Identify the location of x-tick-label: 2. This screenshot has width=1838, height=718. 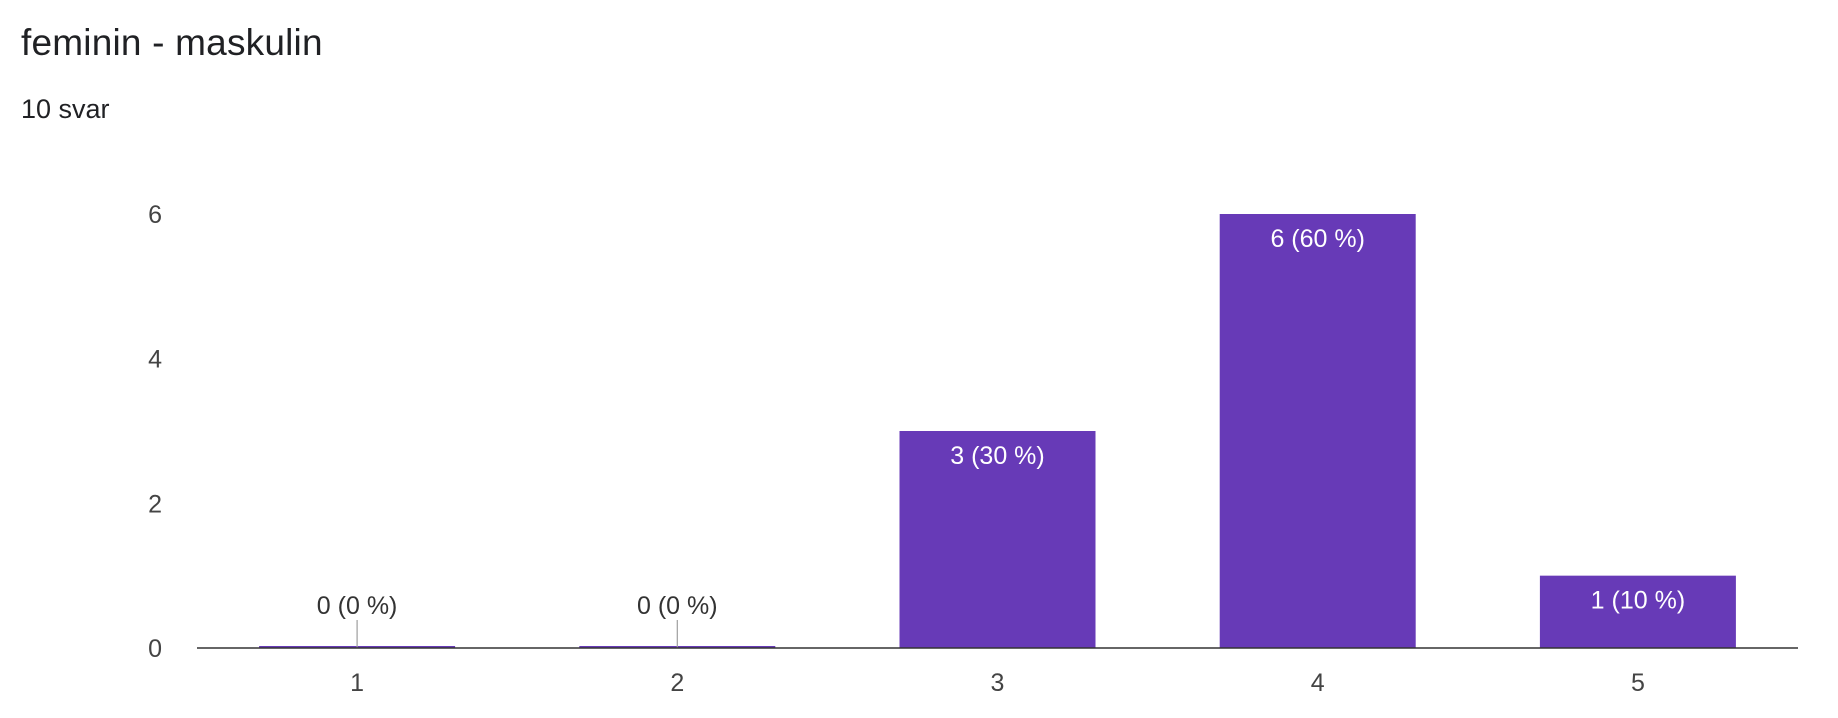
(677, 683).